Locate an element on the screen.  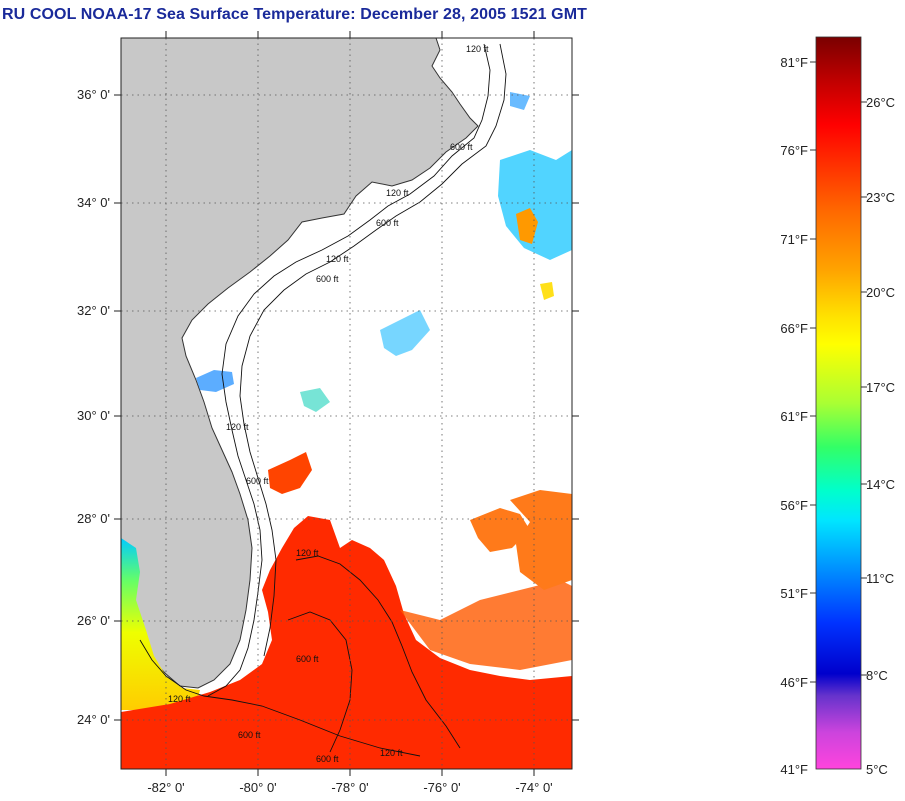
colorbar-f-label: 66°F is located at coordinates (794, 328).